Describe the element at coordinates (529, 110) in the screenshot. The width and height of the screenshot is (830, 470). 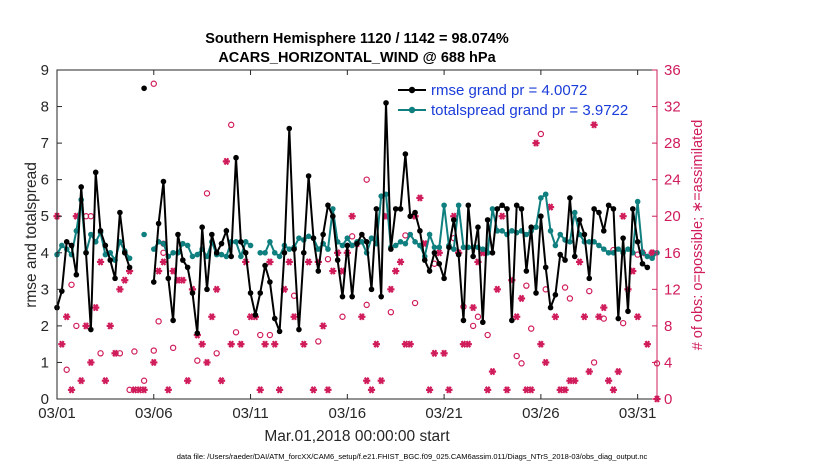
I see `legend-totalspread-label: totalspread grand pr = 3.9722` at that location.